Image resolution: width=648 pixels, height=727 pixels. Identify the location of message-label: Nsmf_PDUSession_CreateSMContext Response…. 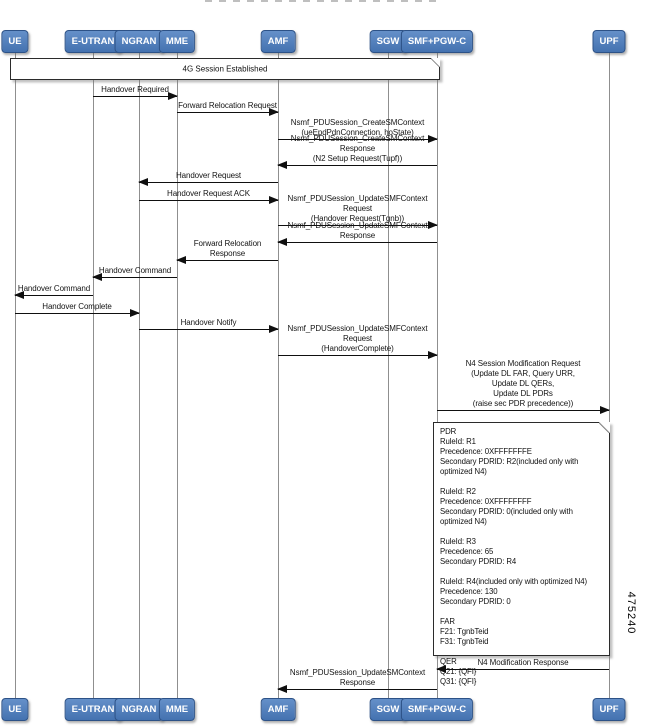
(357, 148).